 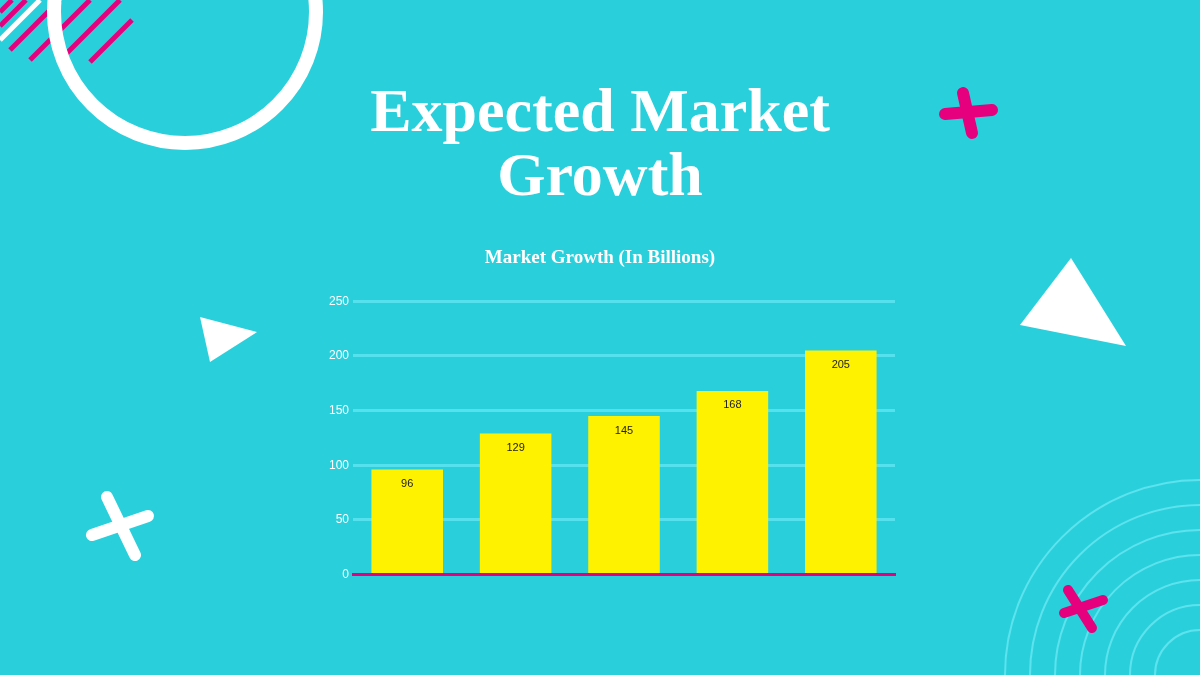 What do you see at coordinates (600, 257) in the screenshot?
I see `chart-subtitle: Market Growth (In Billions)` at bounding box center [600, 257].